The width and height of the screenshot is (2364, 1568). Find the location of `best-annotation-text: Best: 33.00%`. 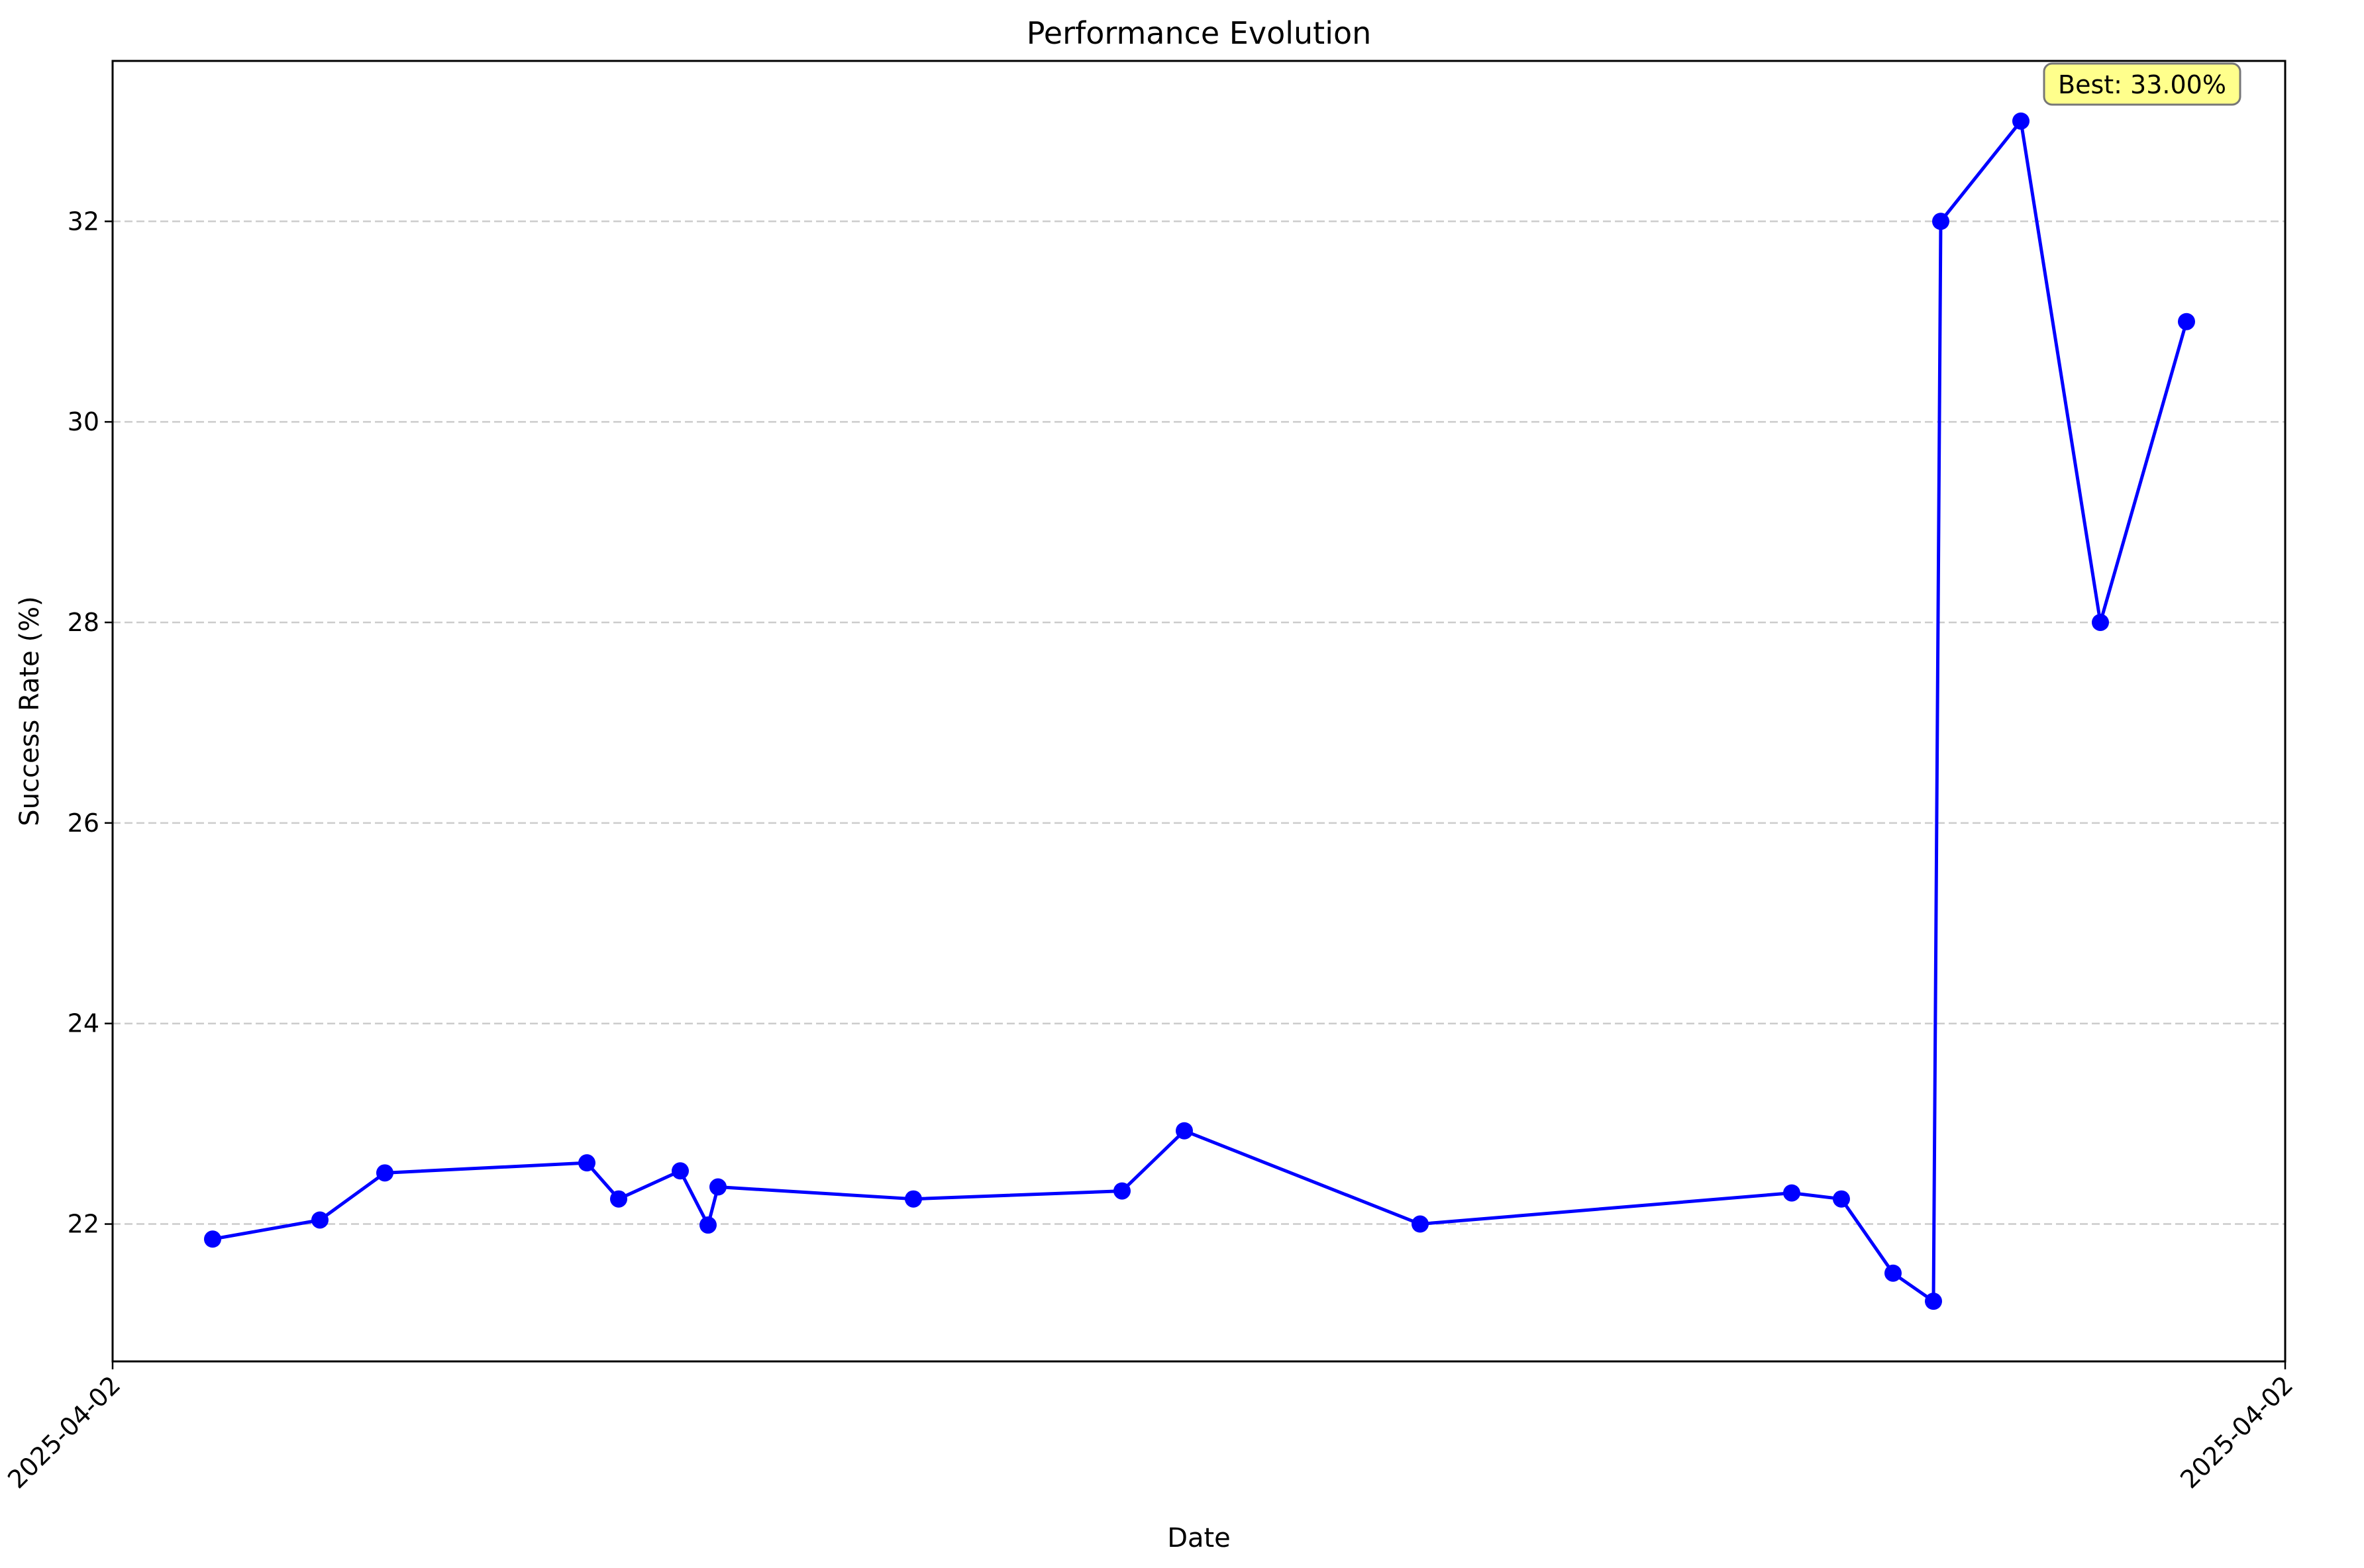

best-annotation-text: Best: 33.00% is located at coordinates (2142, 84).